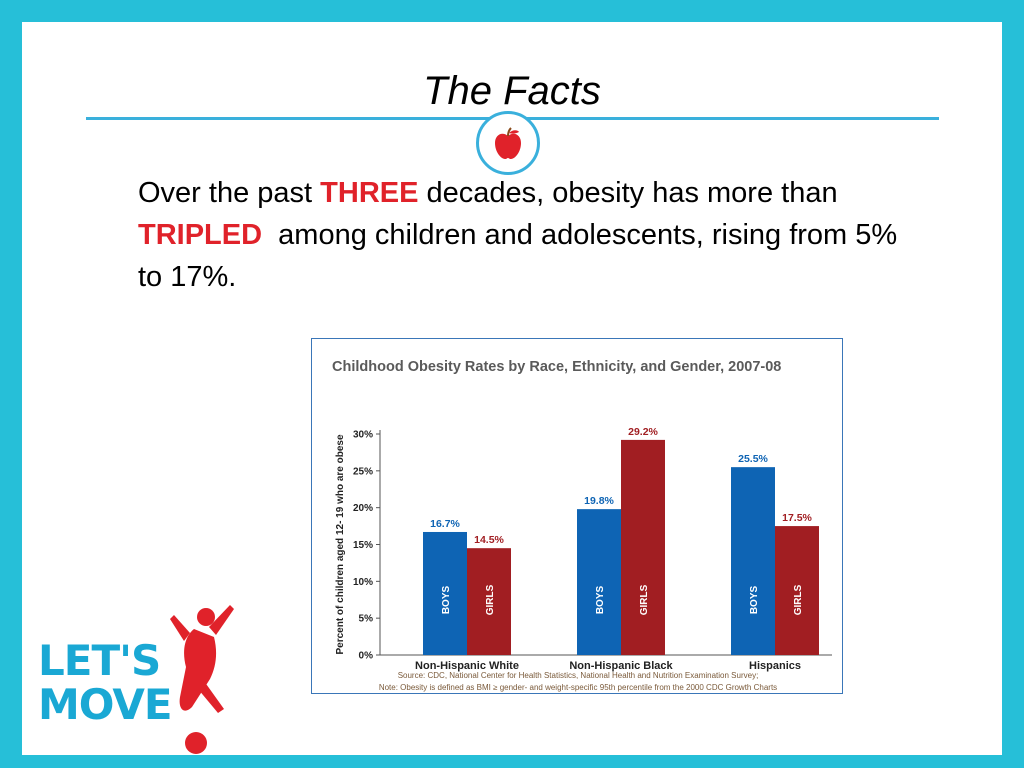 This screenshot has width=1024, height=768. I want to click on body-text-part-2: decades, obesity has more than, so click(628, 193).